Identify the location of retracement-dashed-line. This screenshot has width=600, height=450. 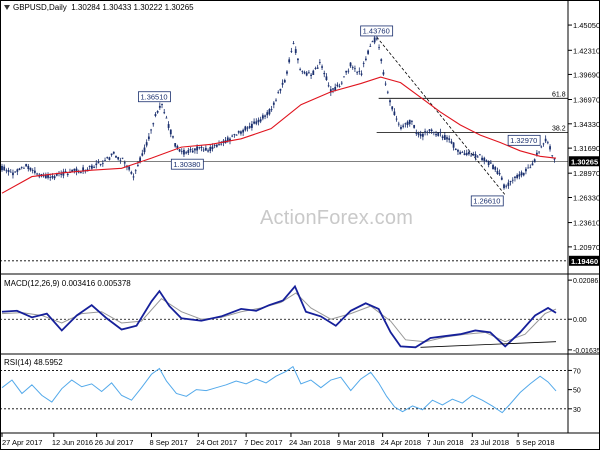
(441, 116).